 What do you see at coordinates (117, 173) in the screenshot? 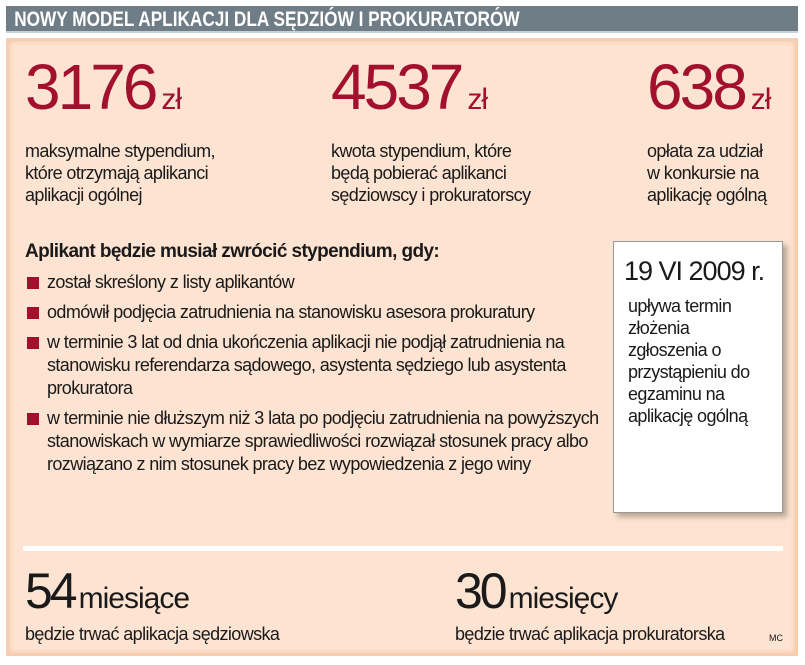
I see `stat-desc: które otrzymają aplikanci` at bounding box center [117, 173].